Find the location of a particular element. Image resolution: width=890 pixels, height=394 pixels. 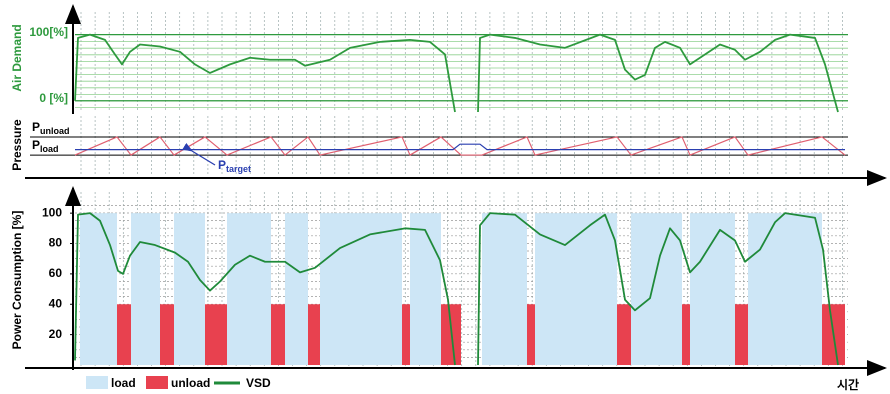

legend-label: load is located at coordinates (123, 383).